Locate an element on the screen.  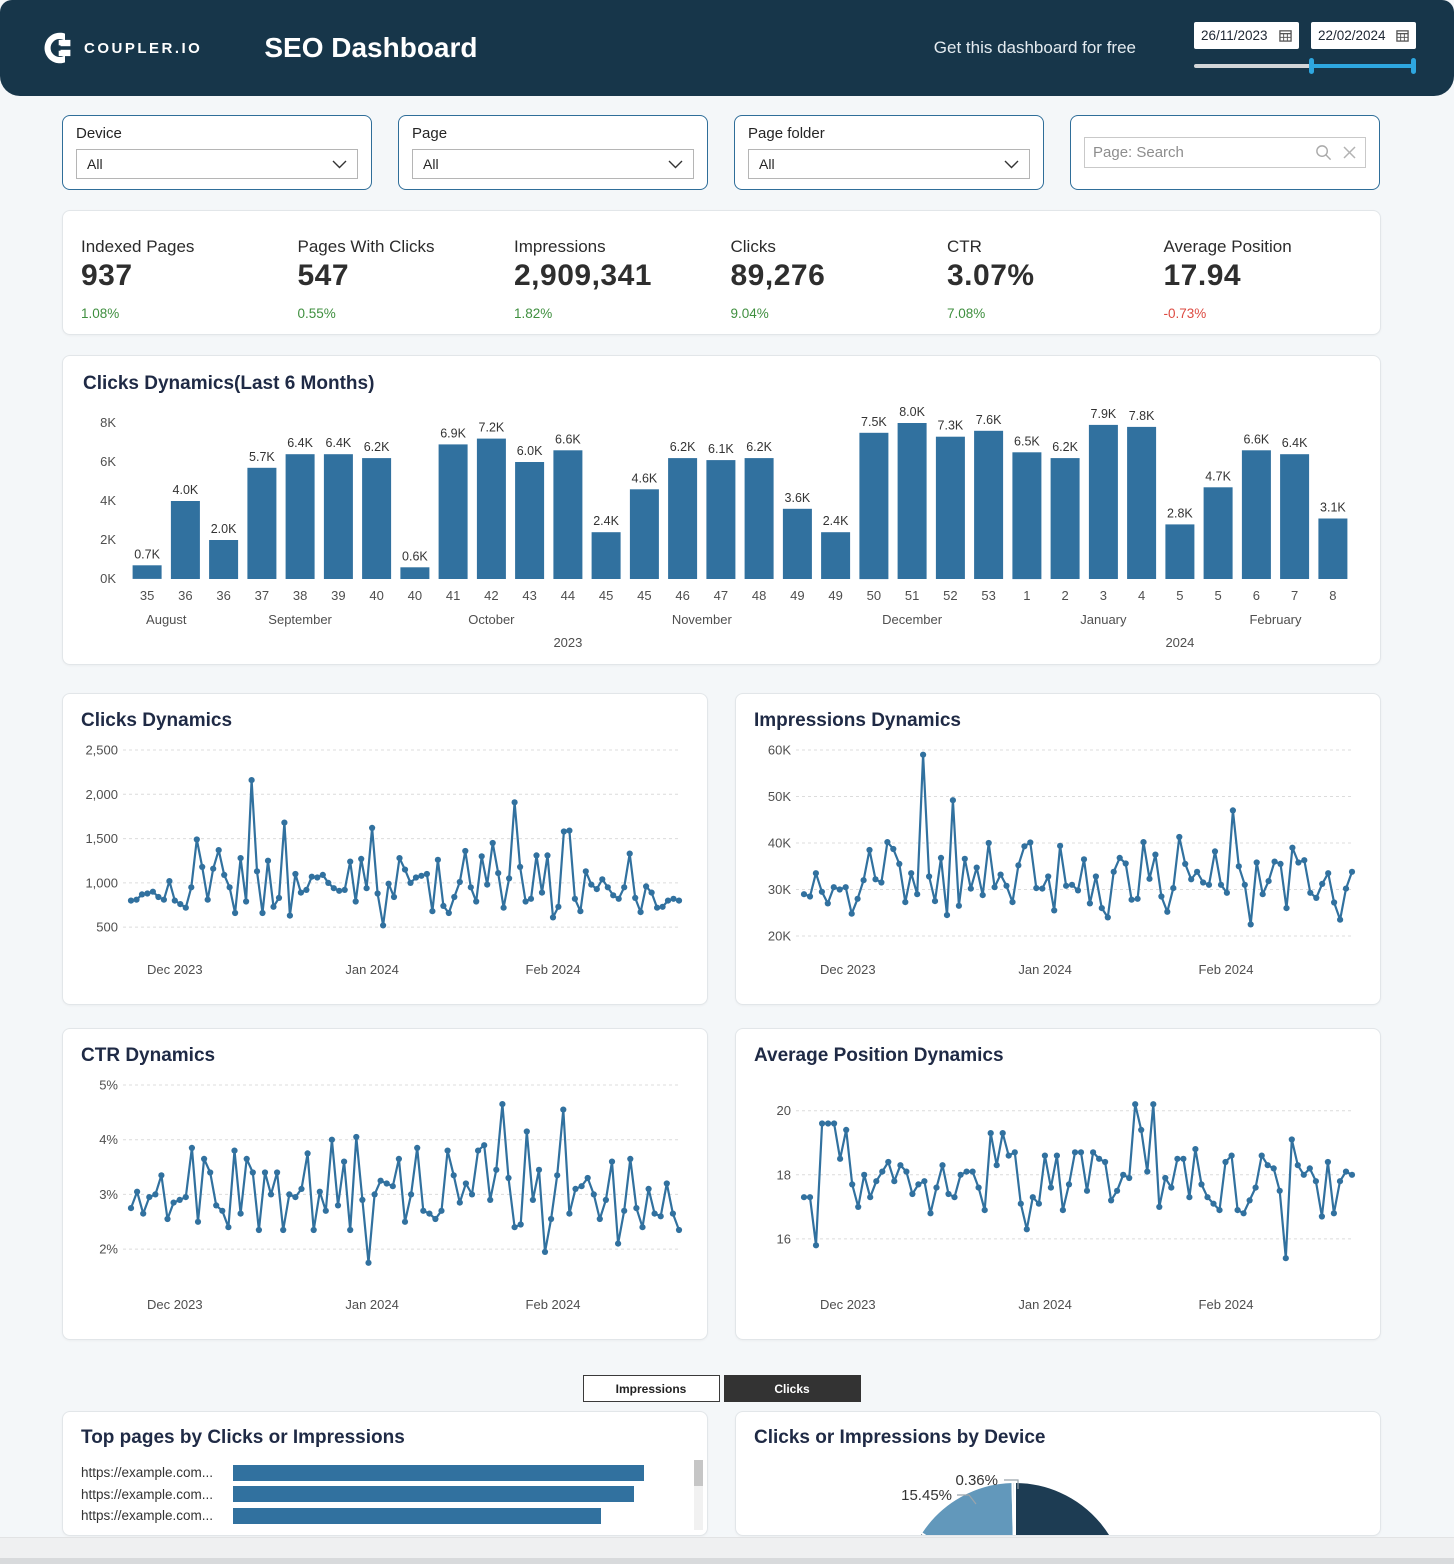
svg-text: 6.6K is located at coordinates (1257, 439).